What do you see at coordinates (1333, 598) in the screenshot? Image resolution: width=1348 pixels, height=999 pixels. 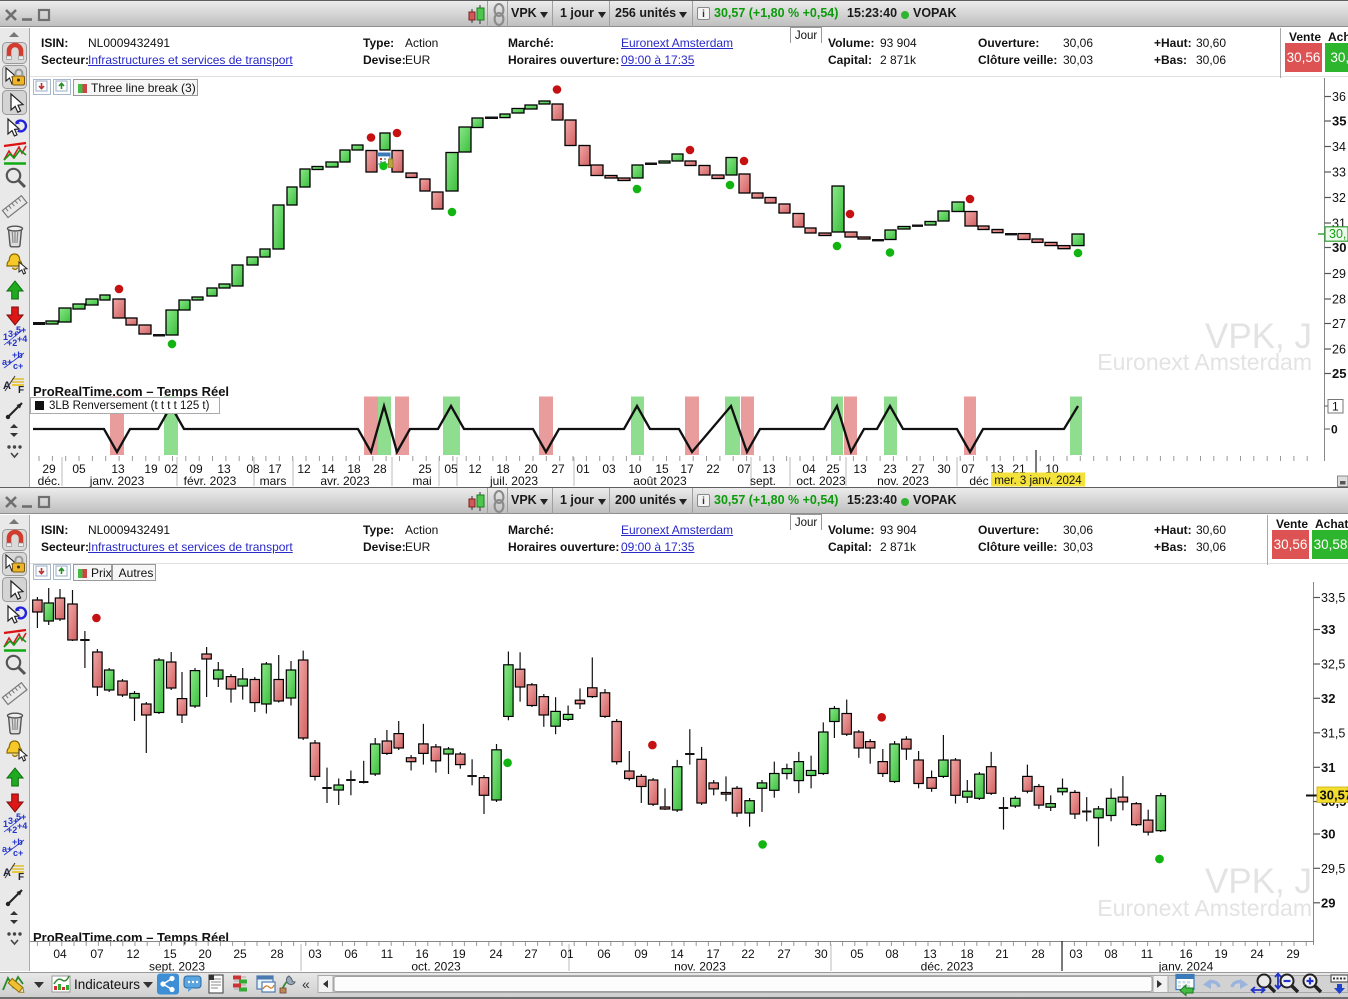 I see `svg-text: 33,5` at bounding box center [1333, 598].